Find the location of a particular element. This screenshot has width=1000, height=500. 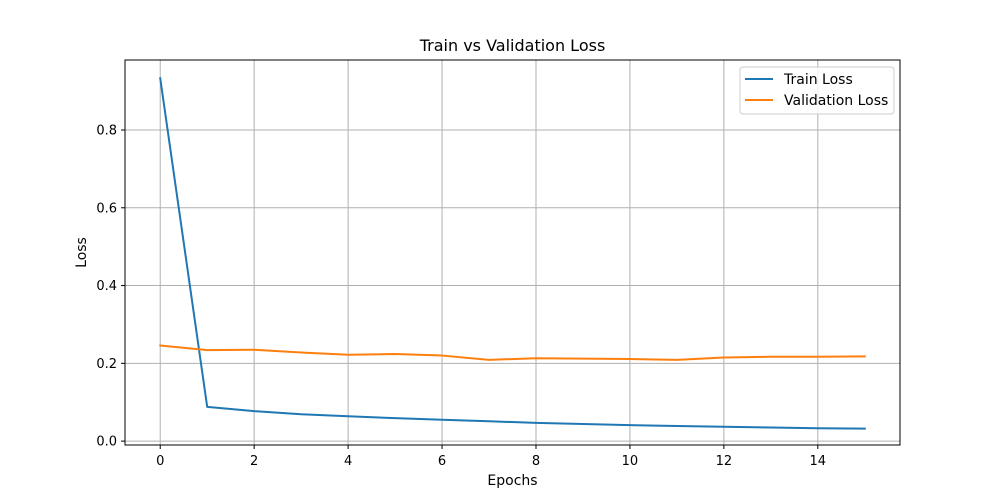

legend-label-train-loss: Train Loss is located at coordinates (818, 80).